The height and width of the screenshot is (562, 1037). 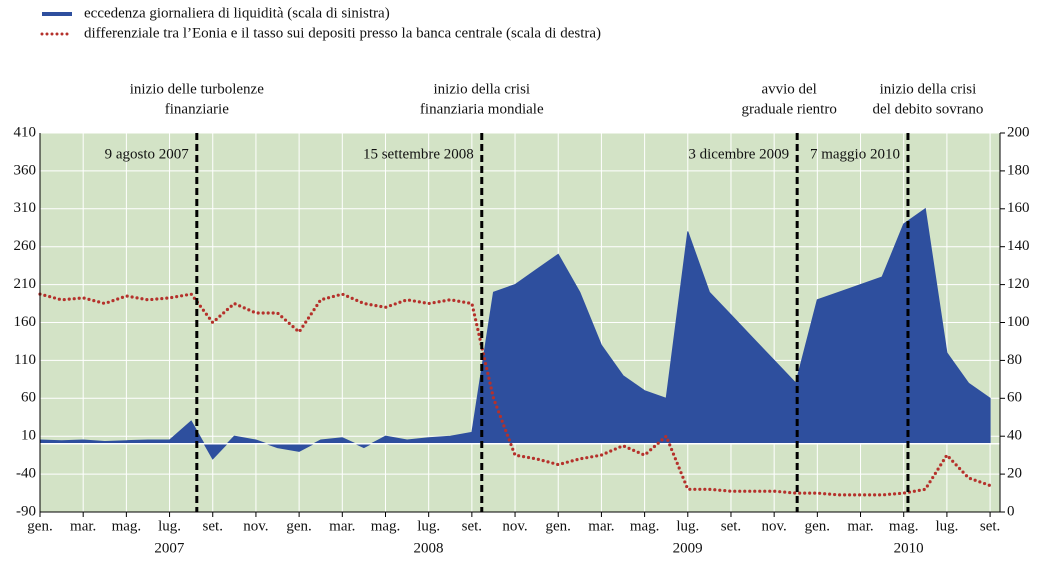 I want to click on y2-tick-label: 180, so click(x=1018, y=170).